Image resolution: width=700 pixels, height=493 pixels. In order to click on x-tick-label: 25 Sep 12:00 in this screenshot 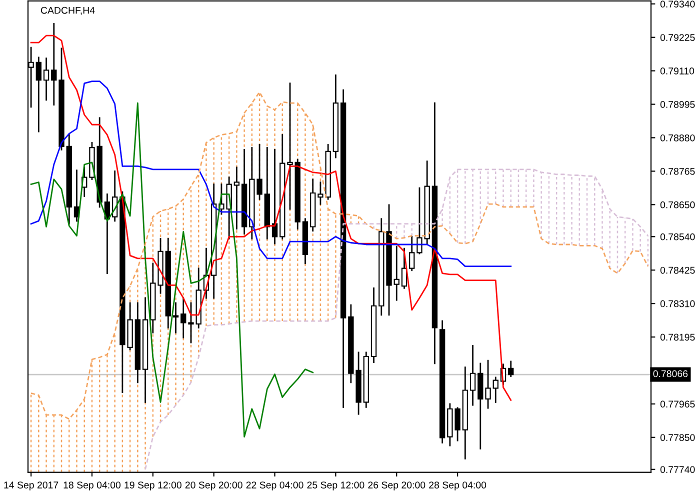, I will do `click(335, 486)`.